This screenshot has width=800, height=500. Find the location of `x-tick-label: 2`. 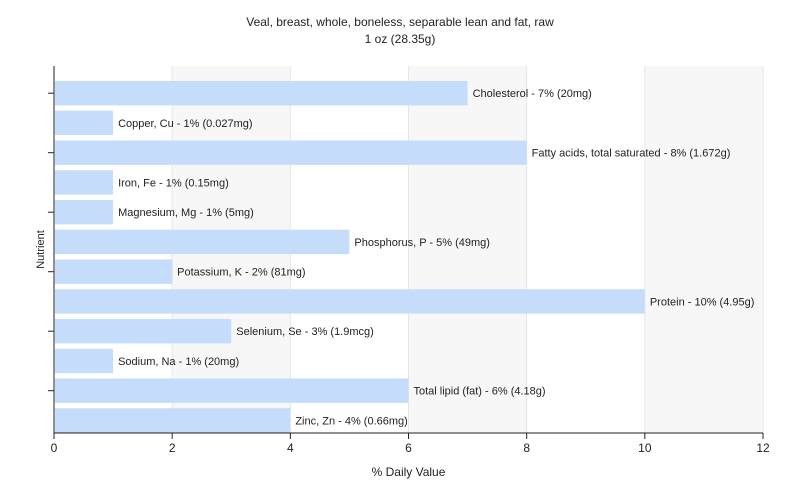

x-tick-label: 2 is located at coordinates (172, 448).